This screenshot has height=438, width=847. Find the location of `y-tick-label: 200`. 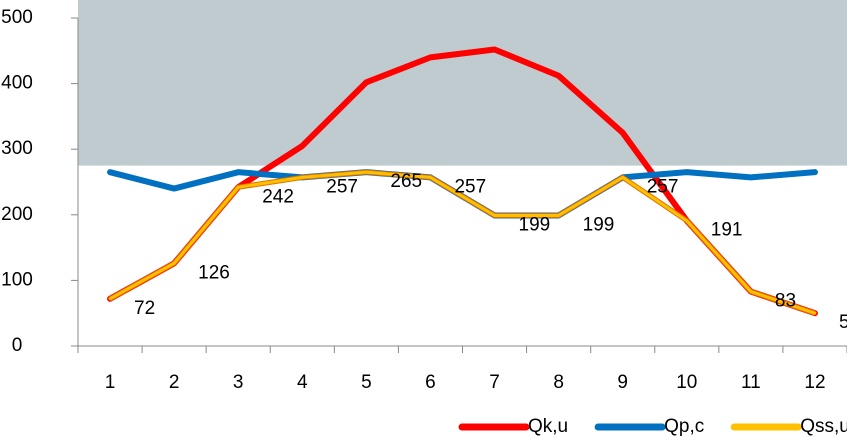

y-tick-label: 200 is located at coordinates (17, 214).